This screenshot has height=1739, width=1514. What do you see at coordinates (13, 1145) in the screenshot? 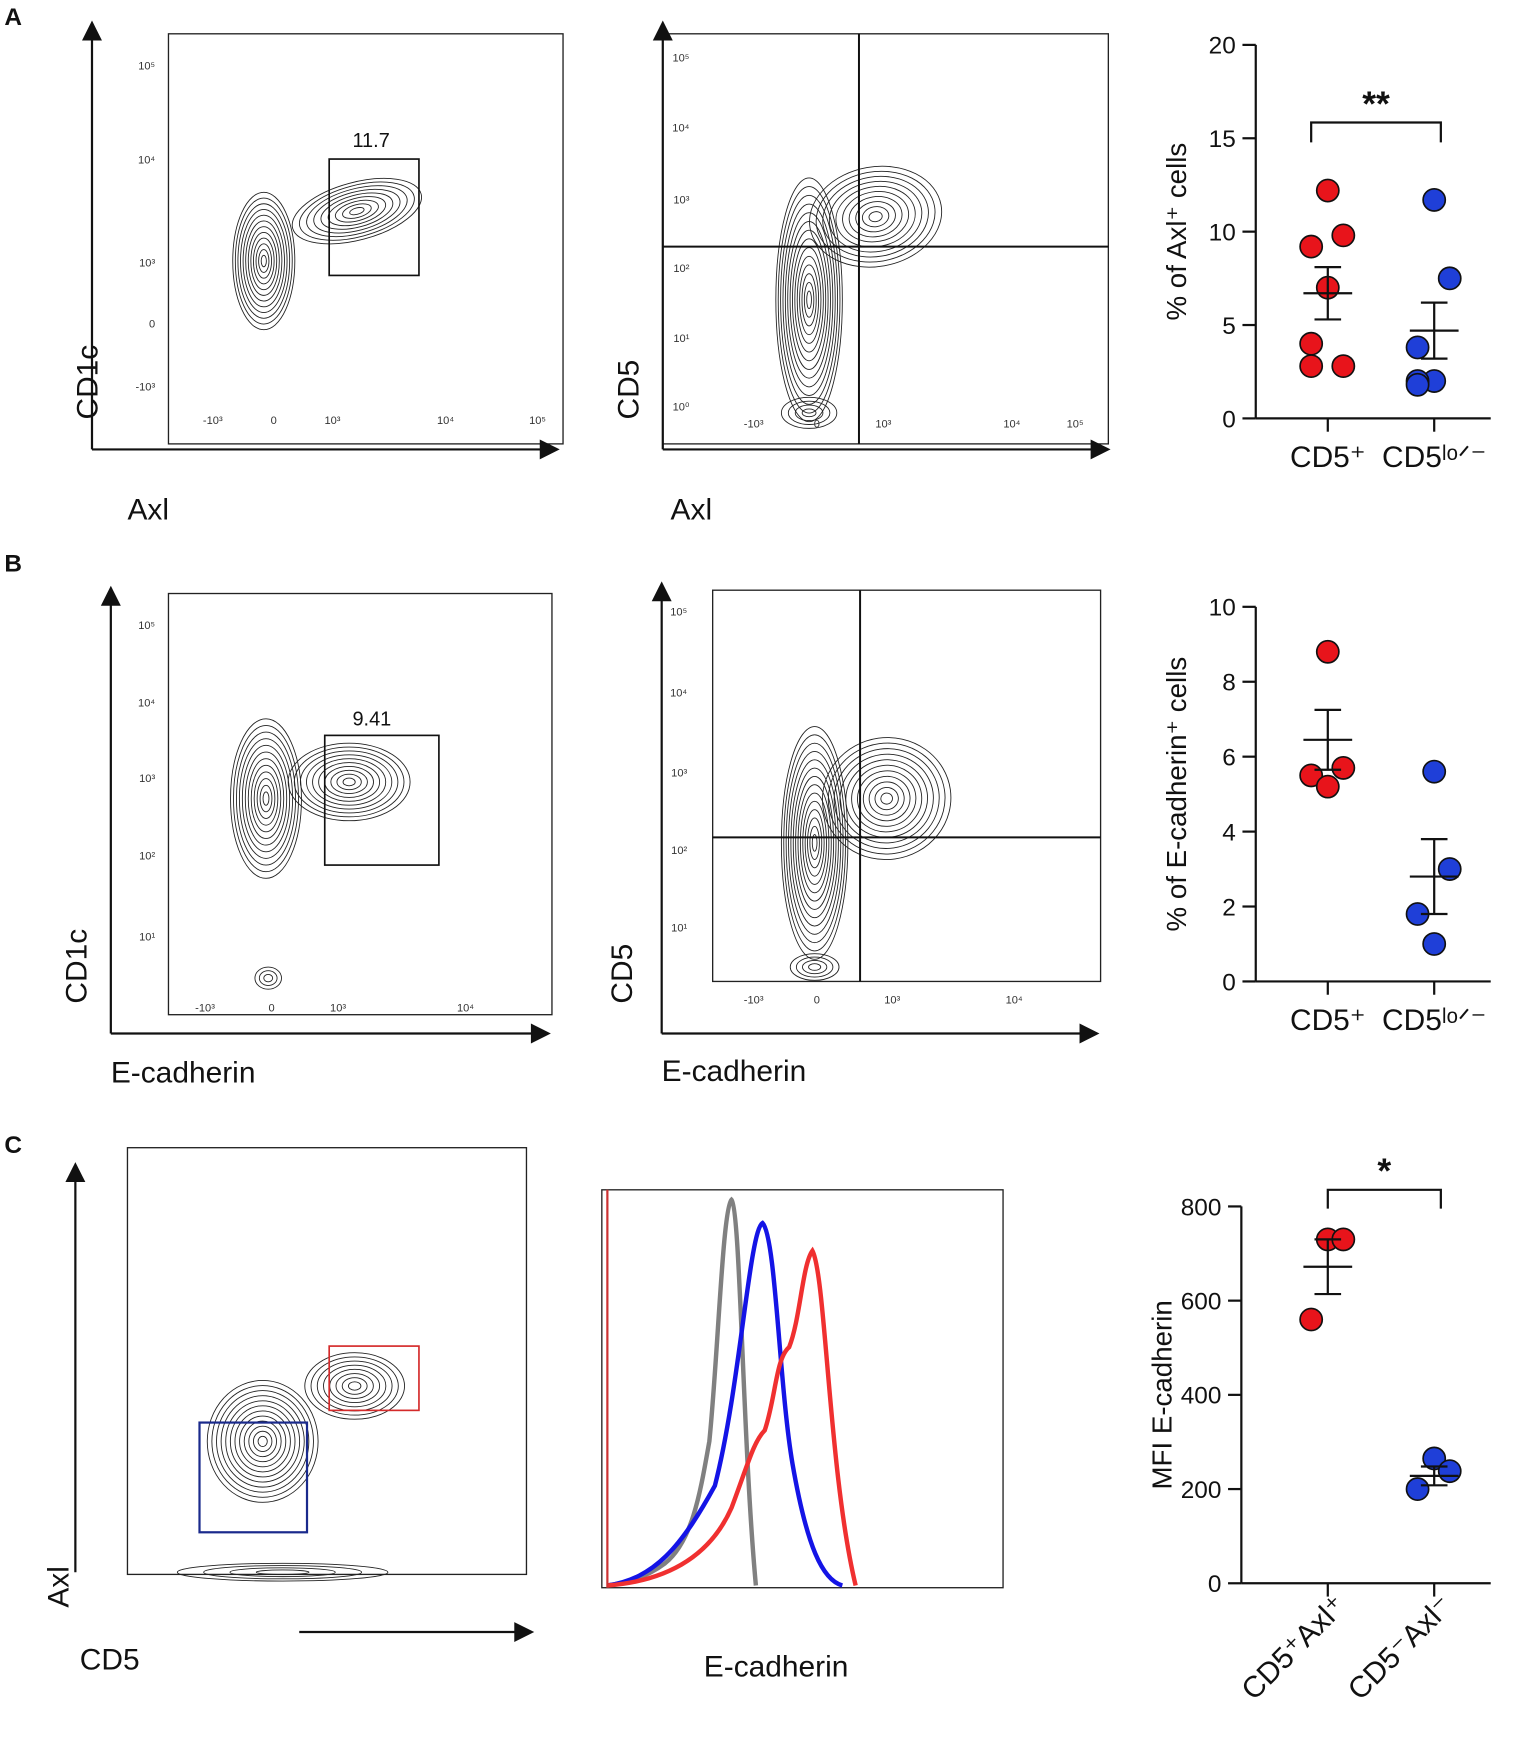
I see `panel-letter: C` at bounding box center [13, 1145].